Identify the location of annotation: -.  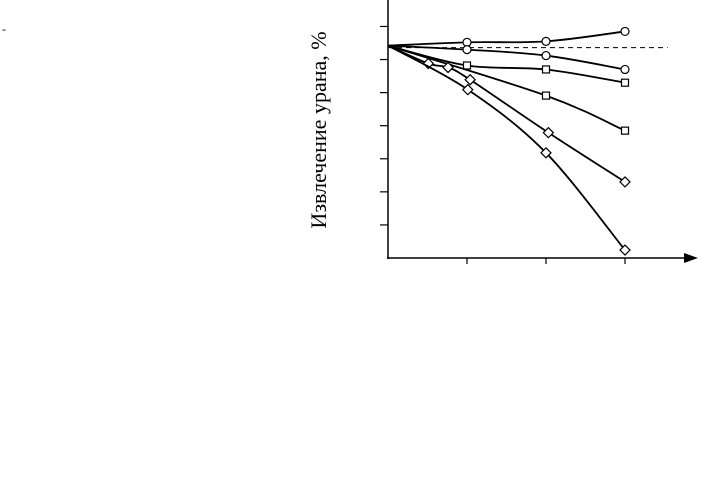
(4, 29).